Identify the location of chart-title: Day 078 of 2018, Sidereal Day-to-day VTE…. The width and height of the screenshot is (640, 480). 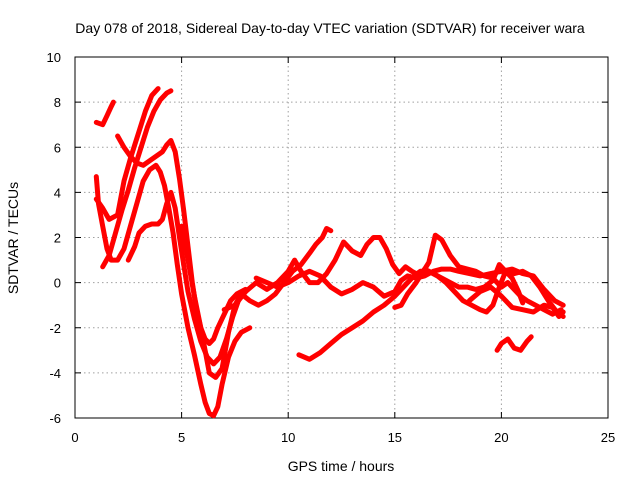
(330, 28).